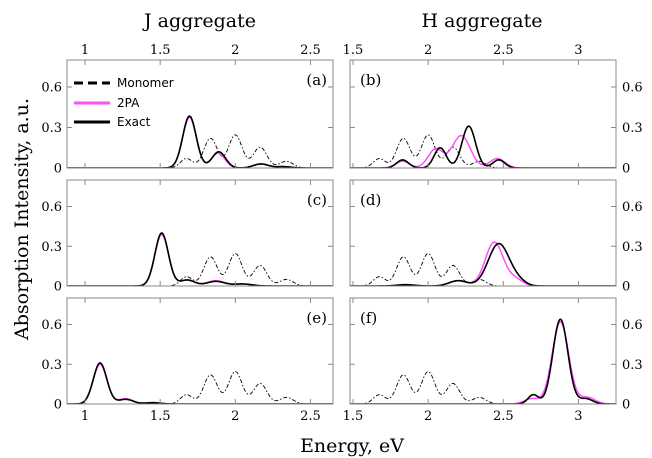  Describe the element at coordinates (85, 50) in the screenshot. I see `x-tick-label-top: 1` at that location.